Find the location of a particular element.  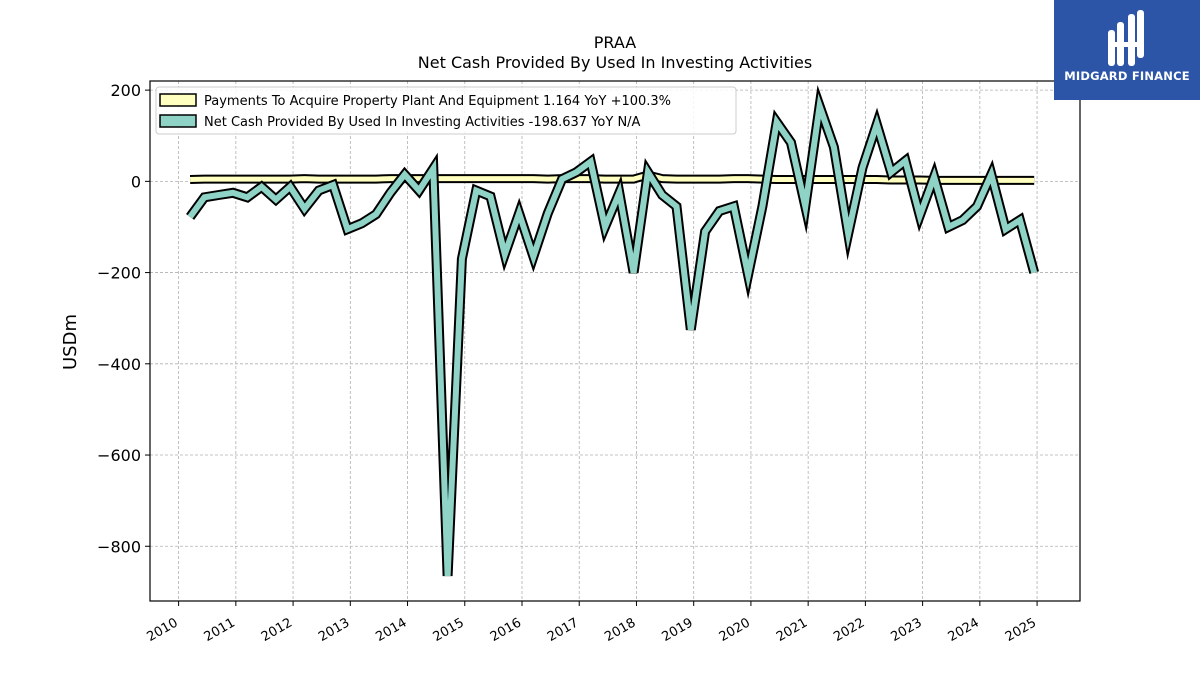

y-tick-label: 0 is located at coordinates (136, 181).